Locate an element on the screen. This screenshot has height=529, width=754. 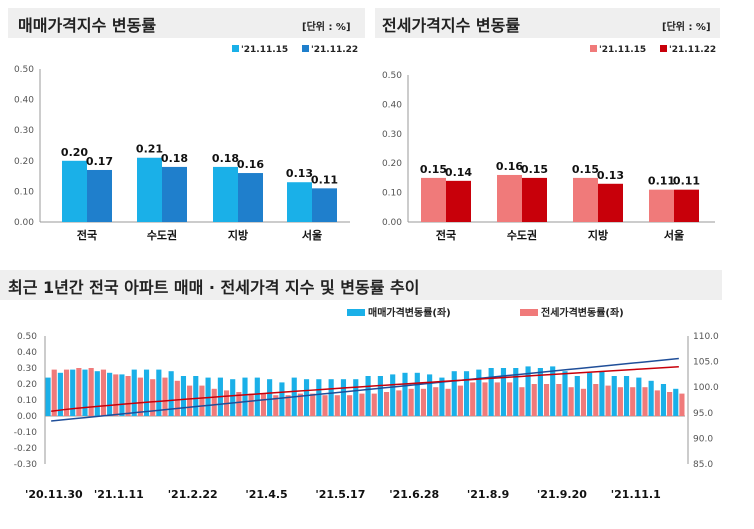
jeonse-title-bar is located at coordinates (547, 23).